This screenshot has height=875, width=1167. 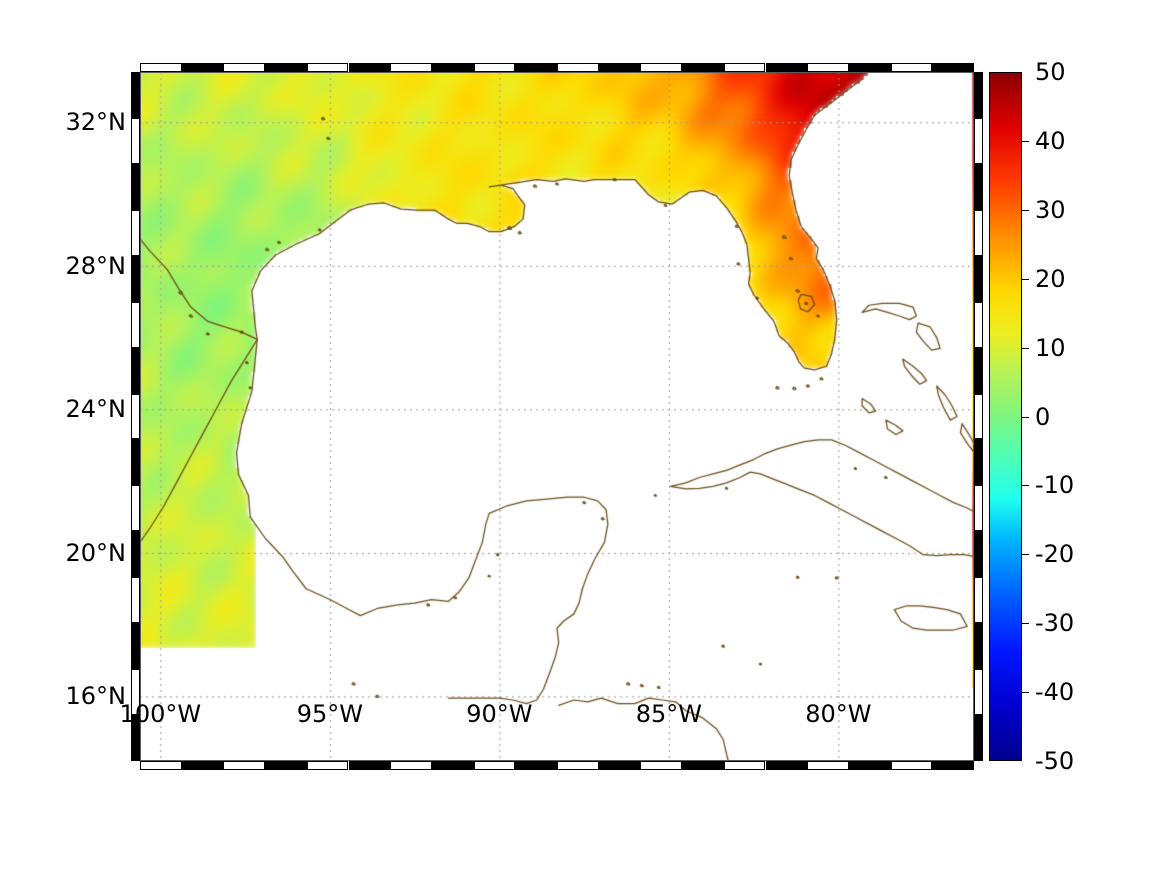 What do you see at coordinates (1055, 485) in the screenshot?
I see `colorbar-tick-label: -10` at bounding box center [1055, 485].